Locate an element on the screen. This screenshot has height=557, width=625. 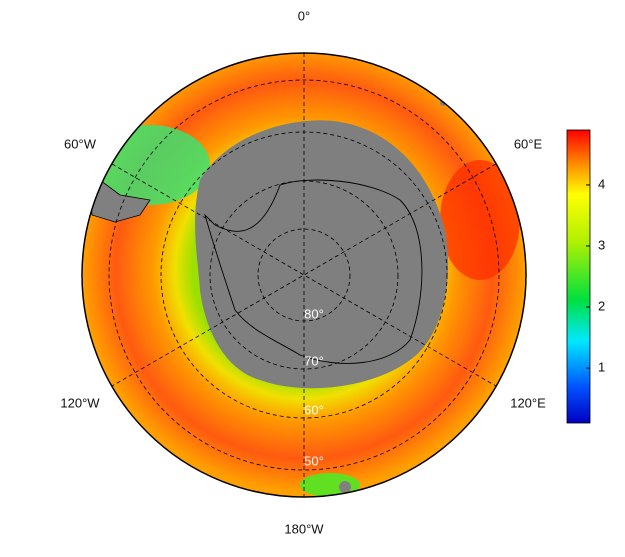
low-region is located at coordinates (330, 485).